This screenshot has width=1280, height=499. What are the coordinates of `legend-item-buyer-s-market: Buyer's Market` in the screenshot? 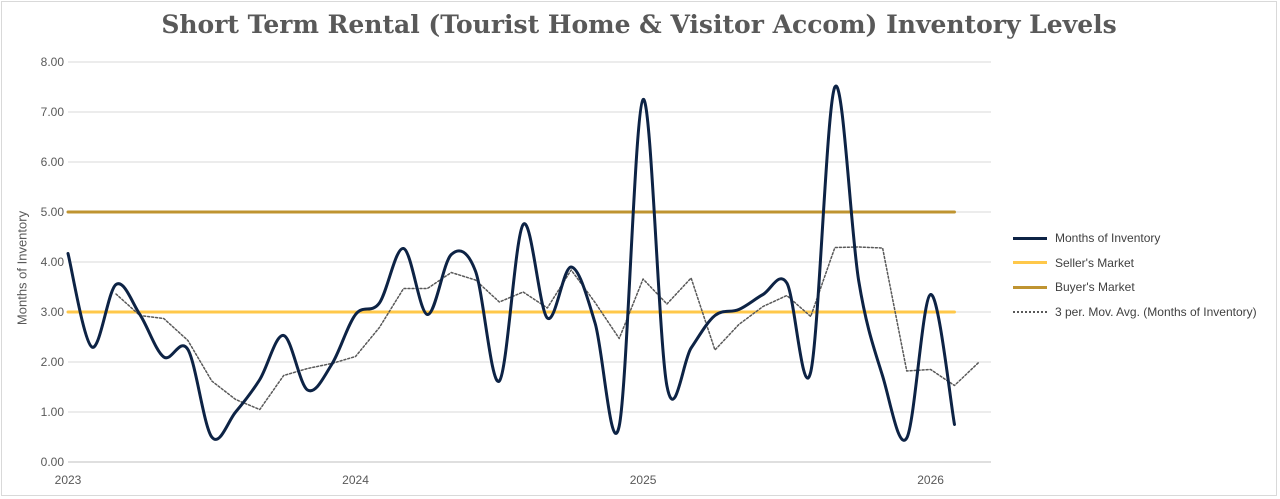 It's located at (1135, 287).